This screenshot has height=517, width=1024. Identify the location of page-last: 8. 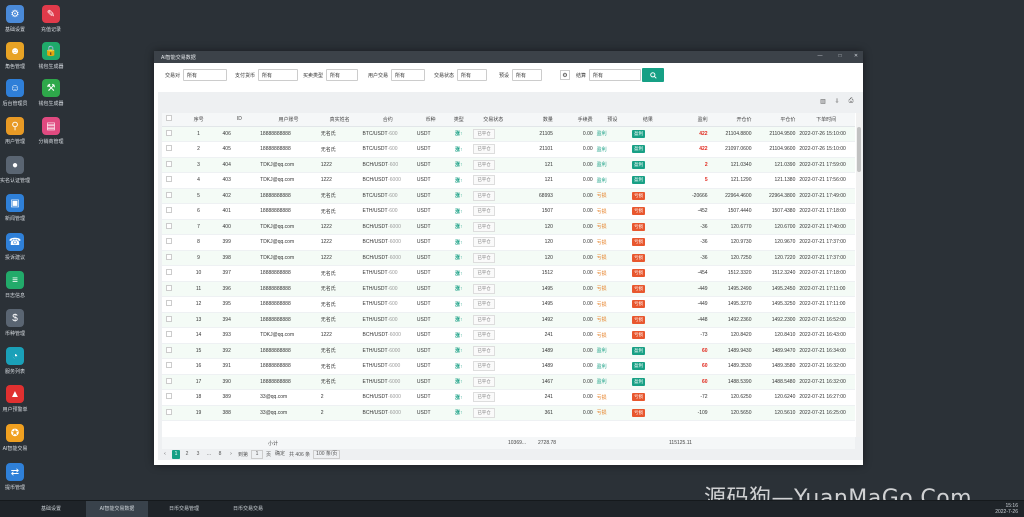
(220, 453).